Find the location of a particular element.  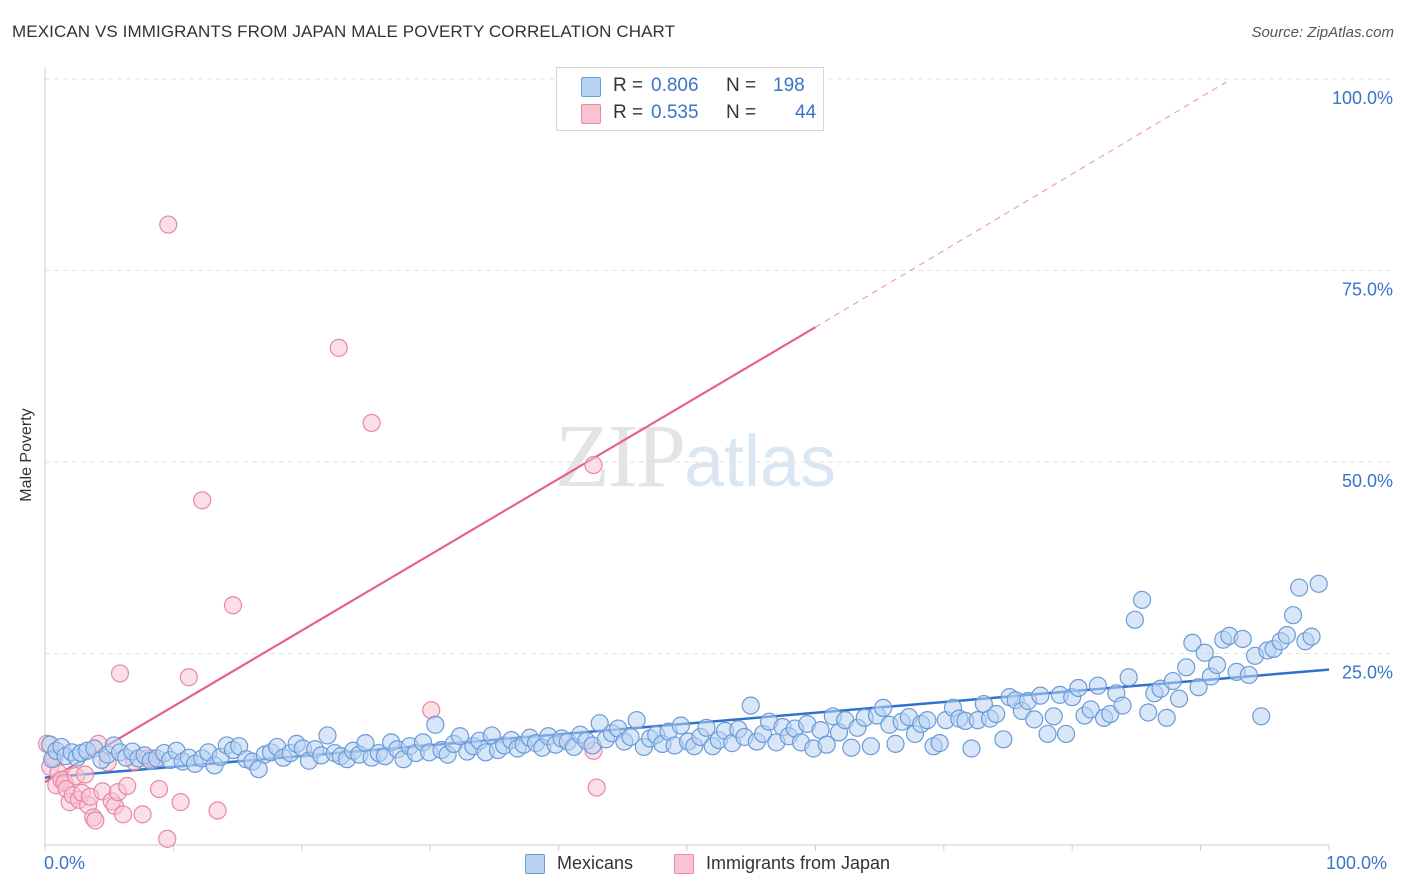

y-tick-label: 50.0% is located at coordinates (1367, 481).